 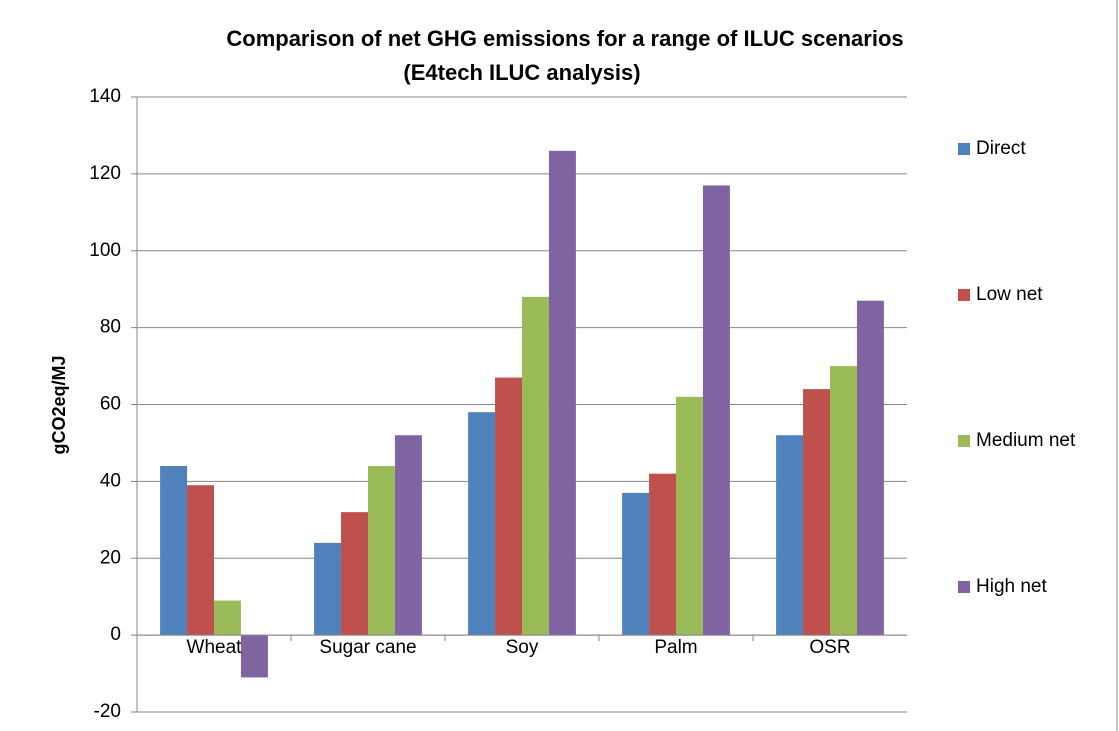 What do you see at coordinates (105, 250) in the screenshot?
I see `y-tick-label: 100` at bounding box center [105, 250].